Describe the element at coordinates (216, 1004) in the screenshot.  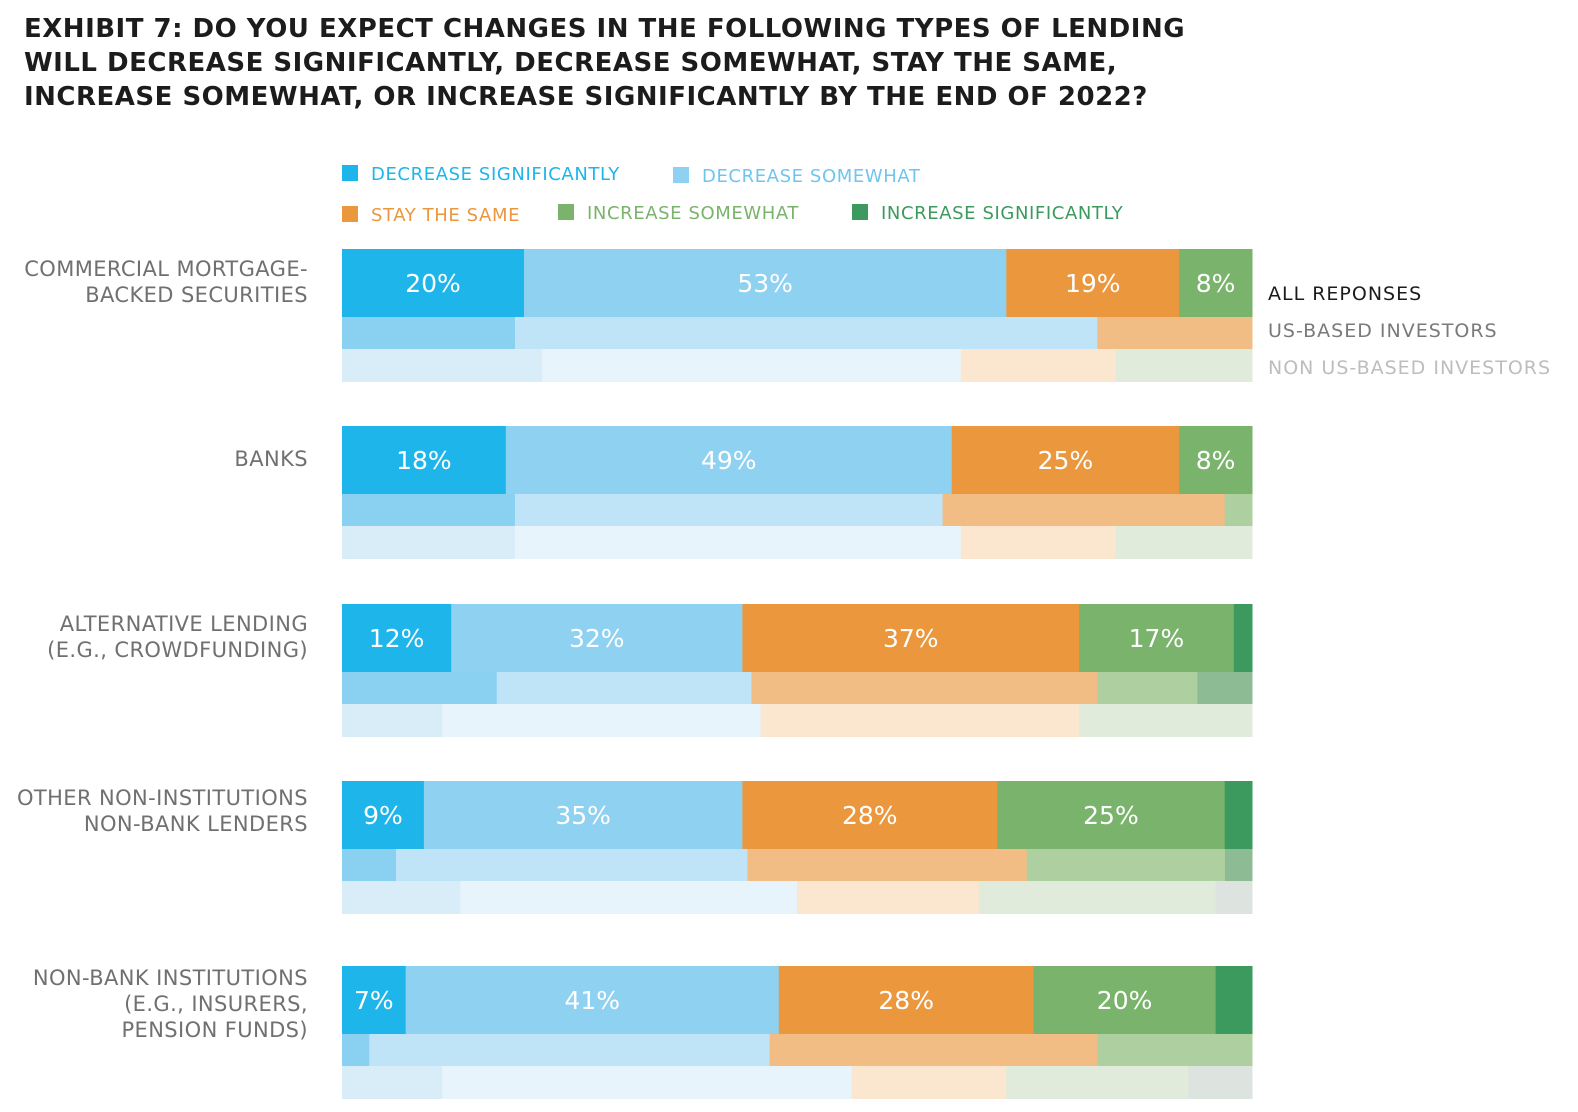
I see `category-label-line: (E.G., INSURERS,` at that location.